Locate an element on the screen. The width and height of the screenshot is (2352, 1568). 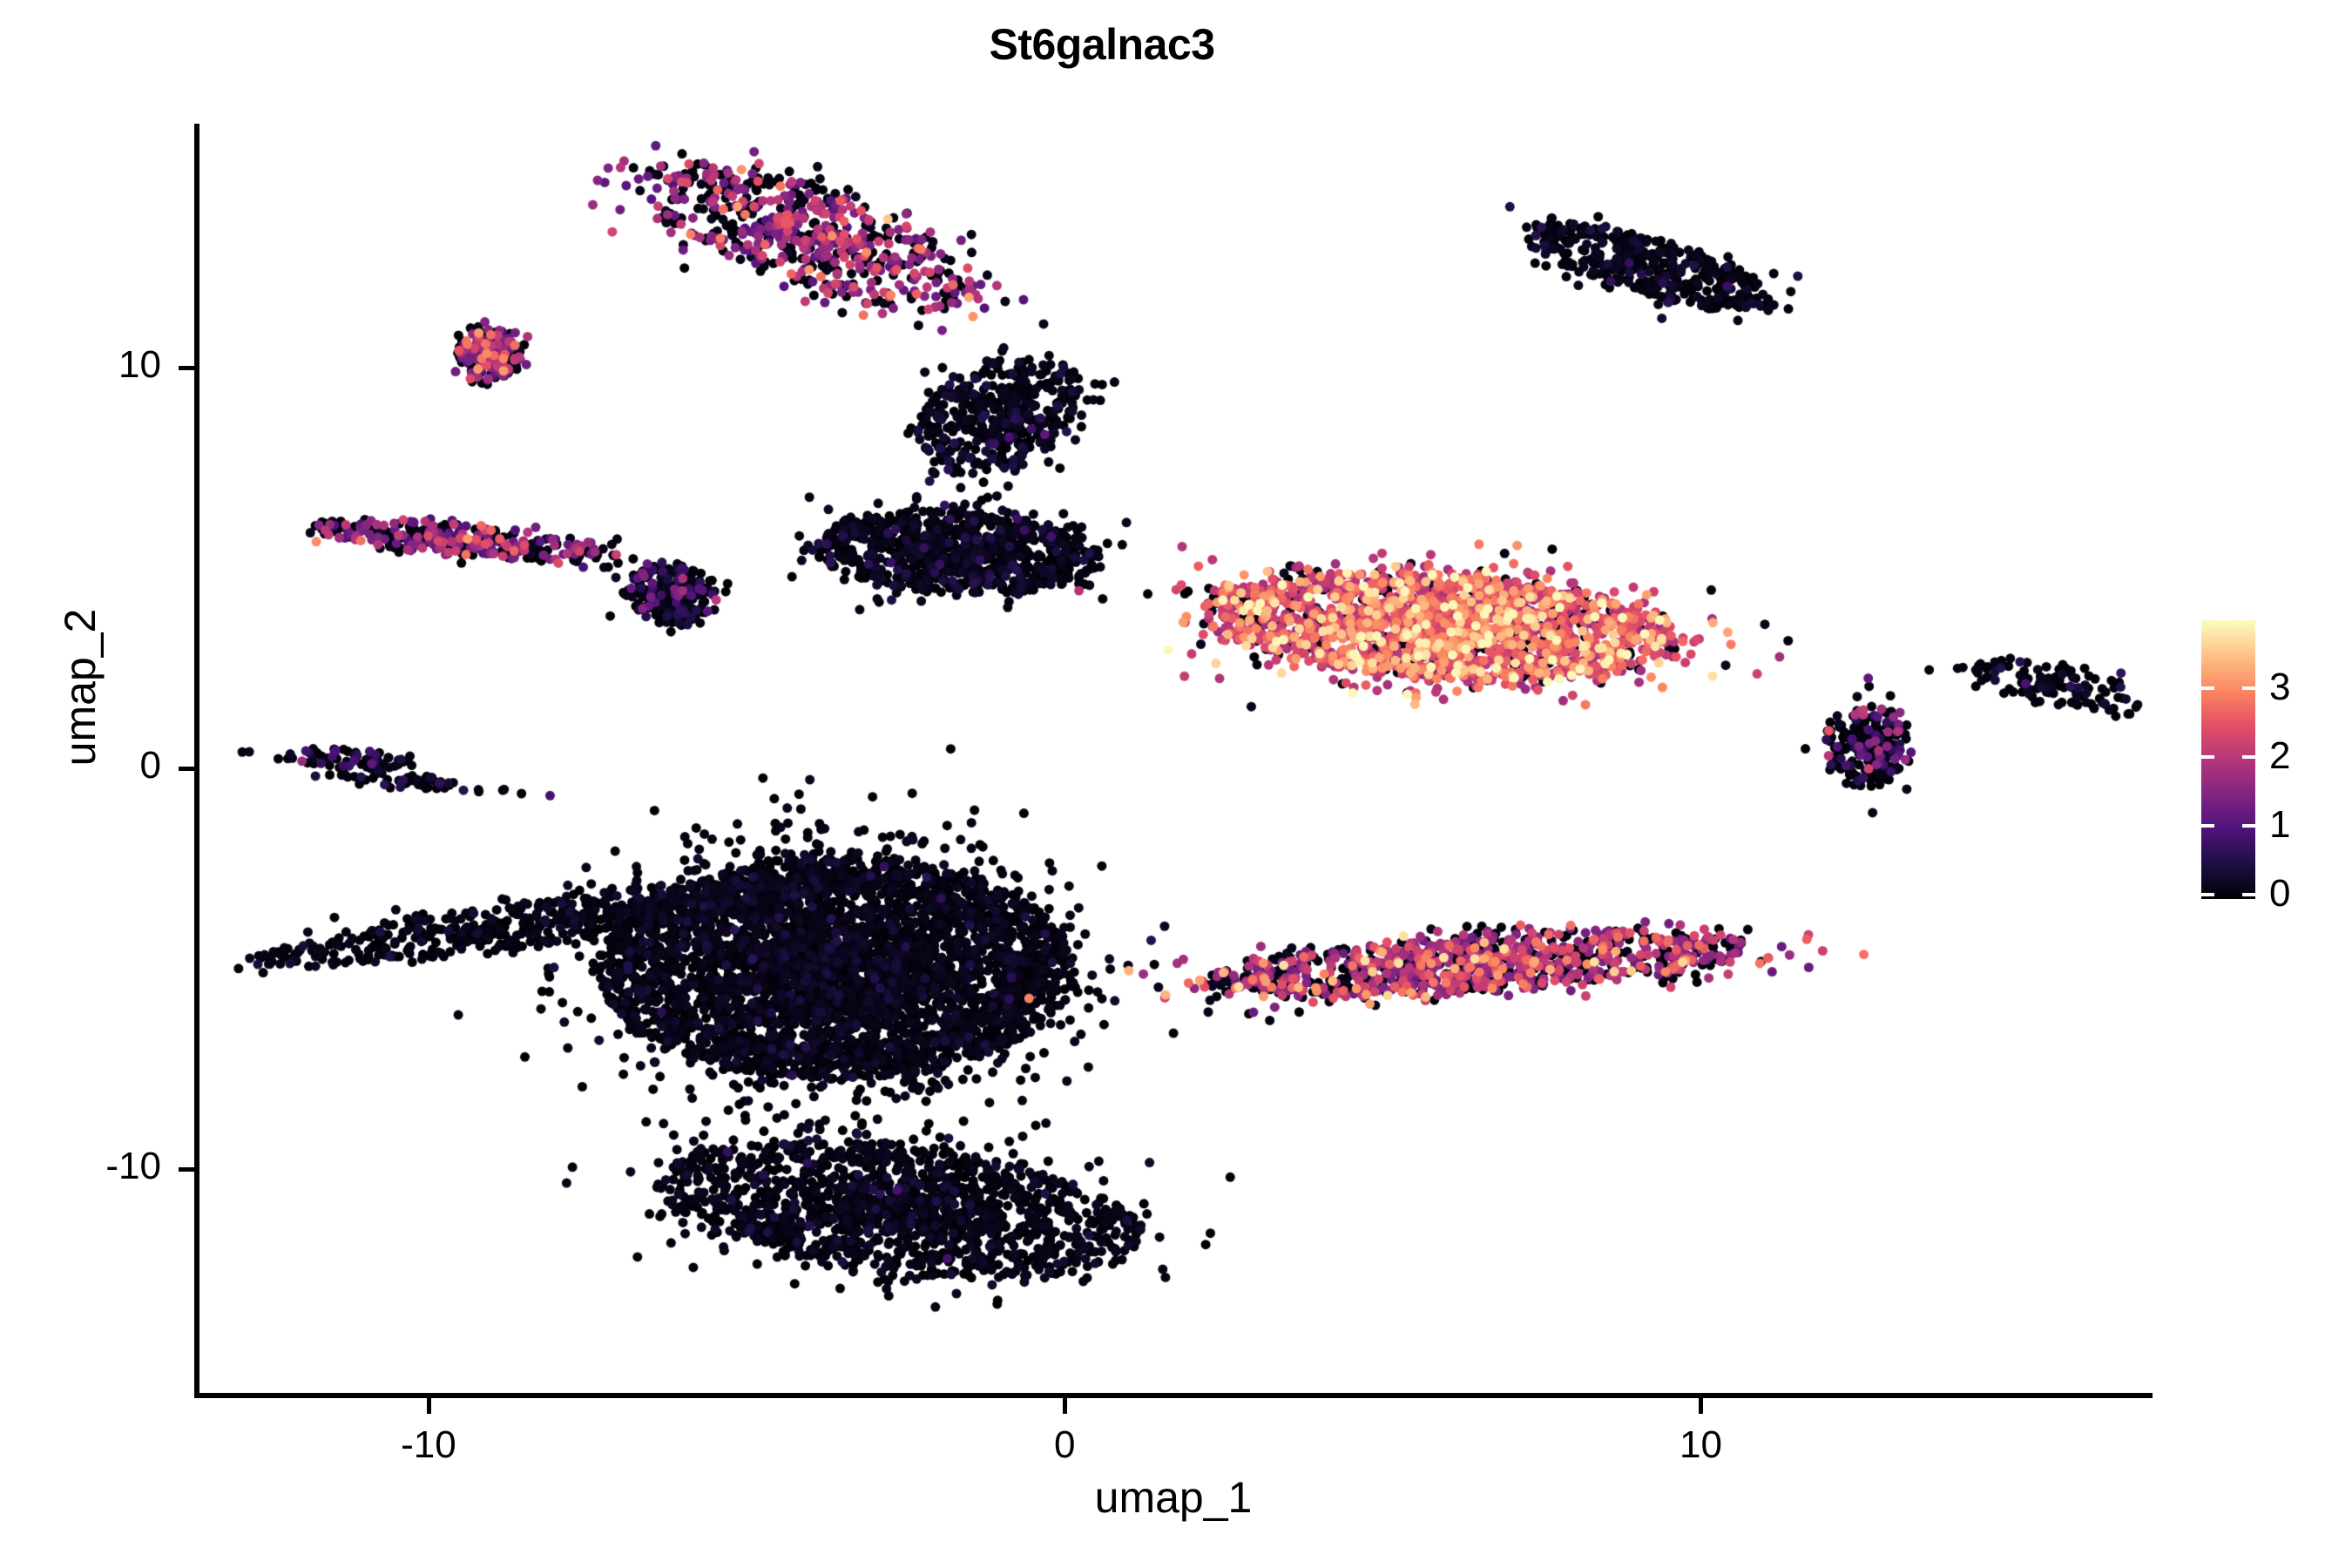
x-axis-line is located at coordinates (1173, 1395).